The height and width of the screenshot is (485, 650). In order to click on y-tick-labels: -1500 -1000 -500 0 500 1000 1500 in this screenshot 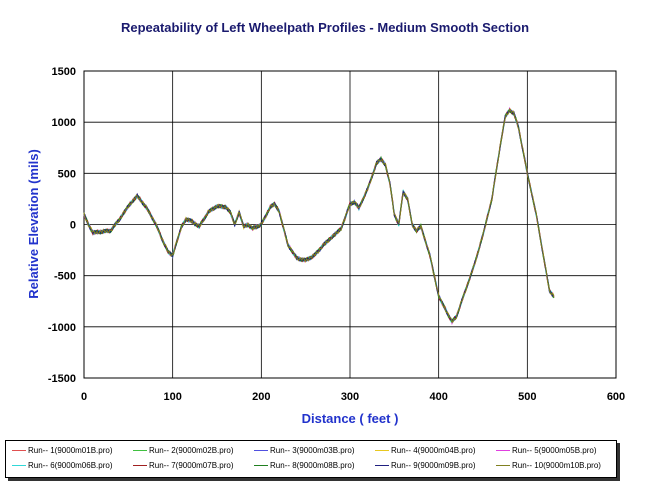, I will do `click(62, 225)`.